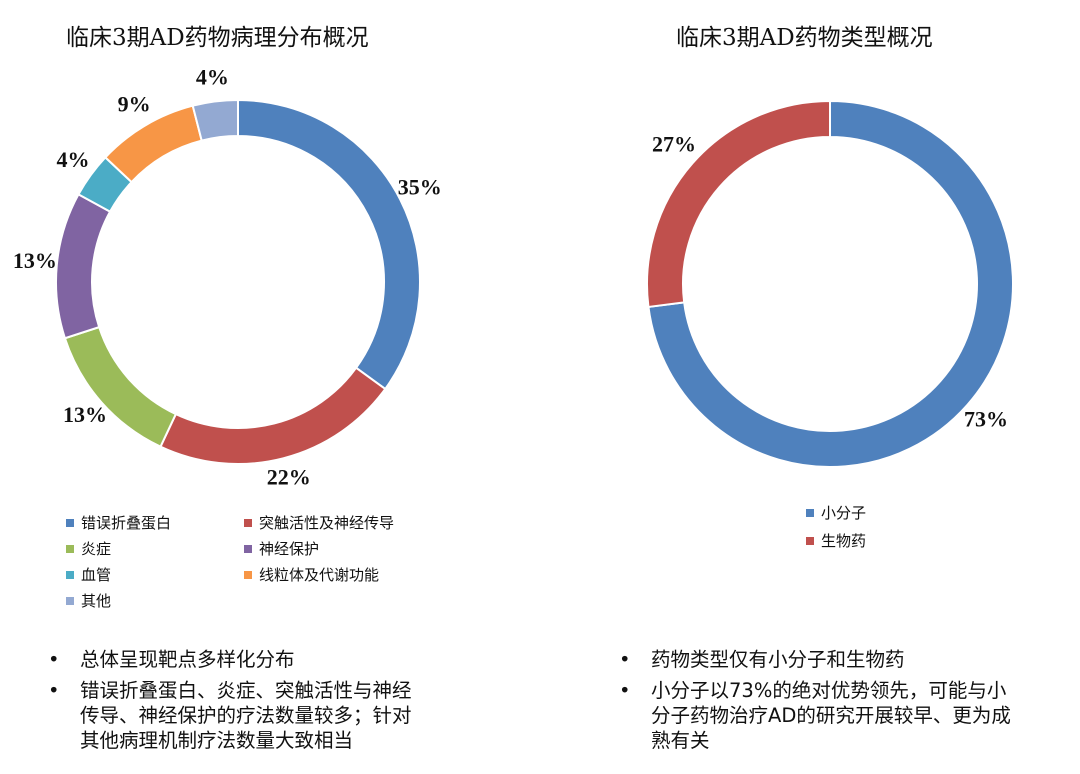  Describe the element at coordinates (126, 523) in the screenshot. I see `left-legend-label-1: 错误折叠蛋白` at that location.